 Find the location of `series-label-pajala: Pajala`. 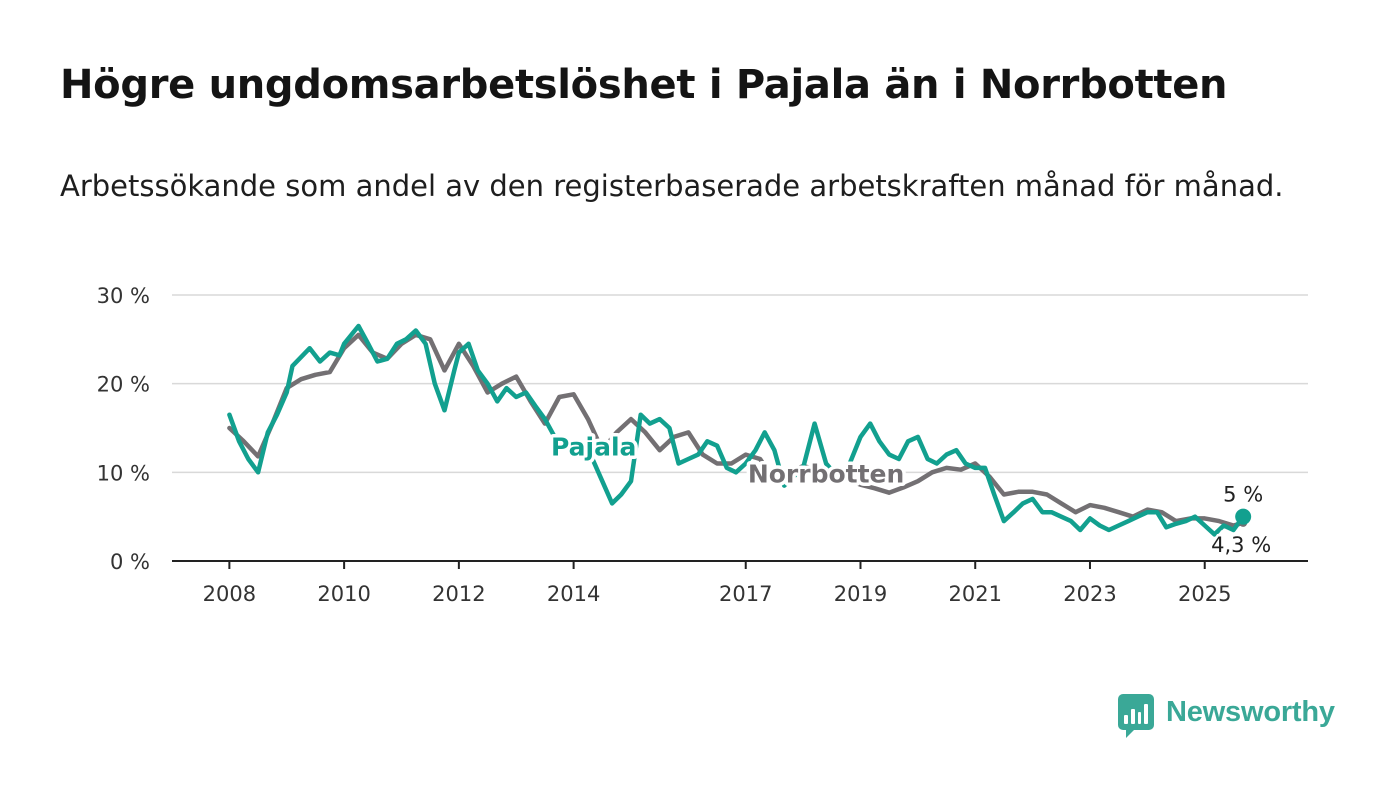

series-label-pajala: Pajala is located at coordinates (593, 447).